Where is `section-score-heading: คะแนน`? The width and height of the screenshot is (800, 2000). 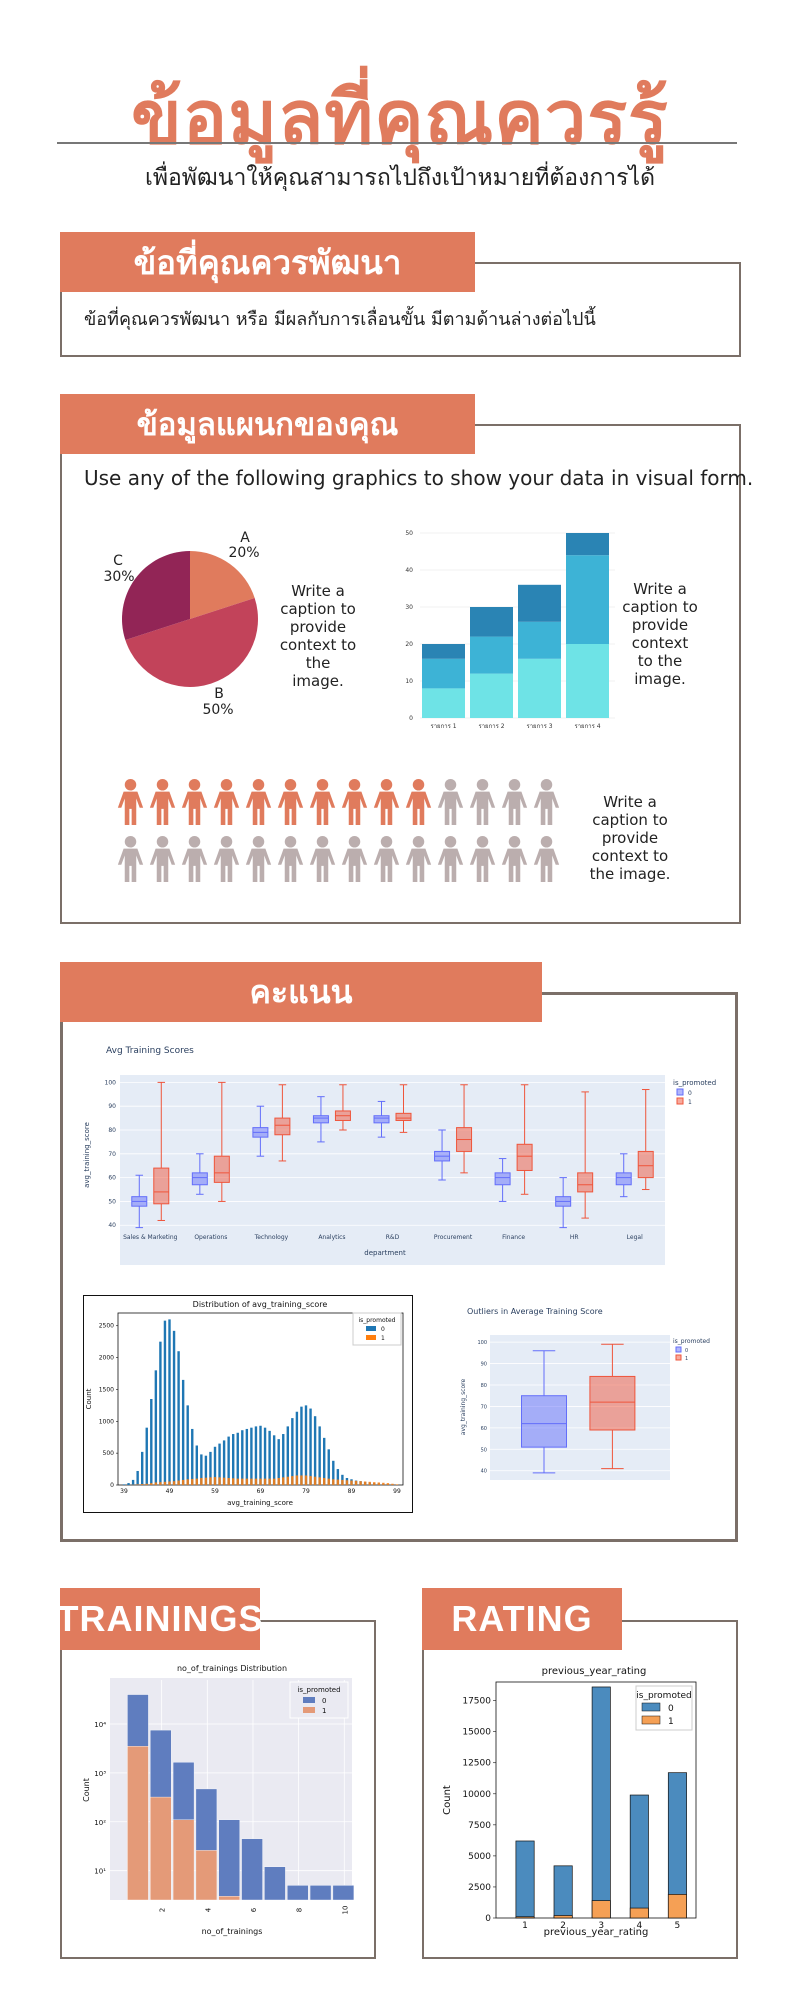 section-score-heading: คะแนน is located at coordinates (301, 992).